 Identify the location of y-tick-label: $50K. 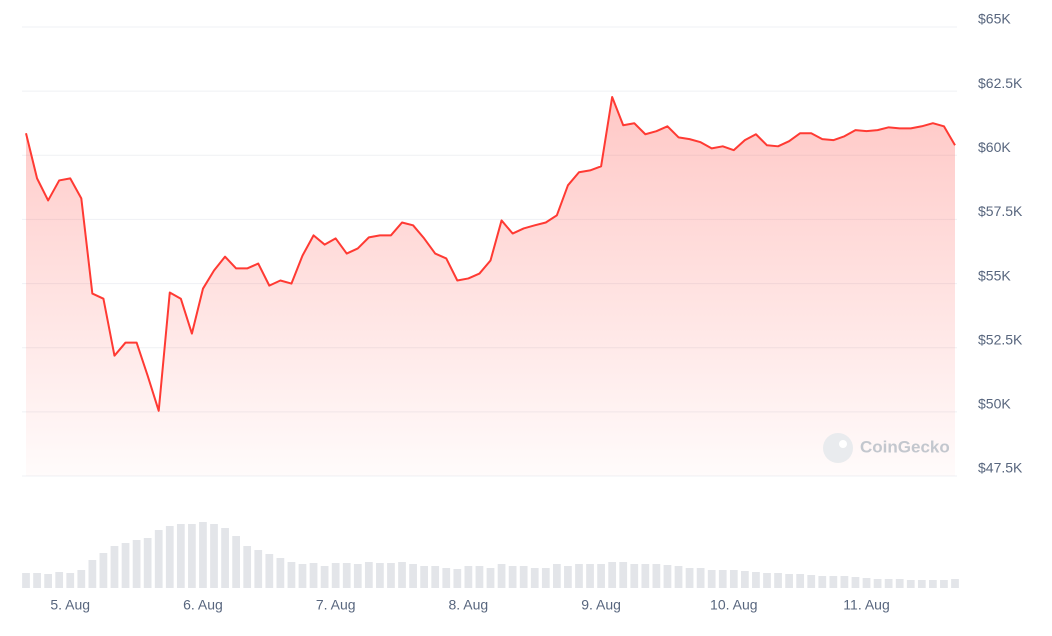
(994, 404).